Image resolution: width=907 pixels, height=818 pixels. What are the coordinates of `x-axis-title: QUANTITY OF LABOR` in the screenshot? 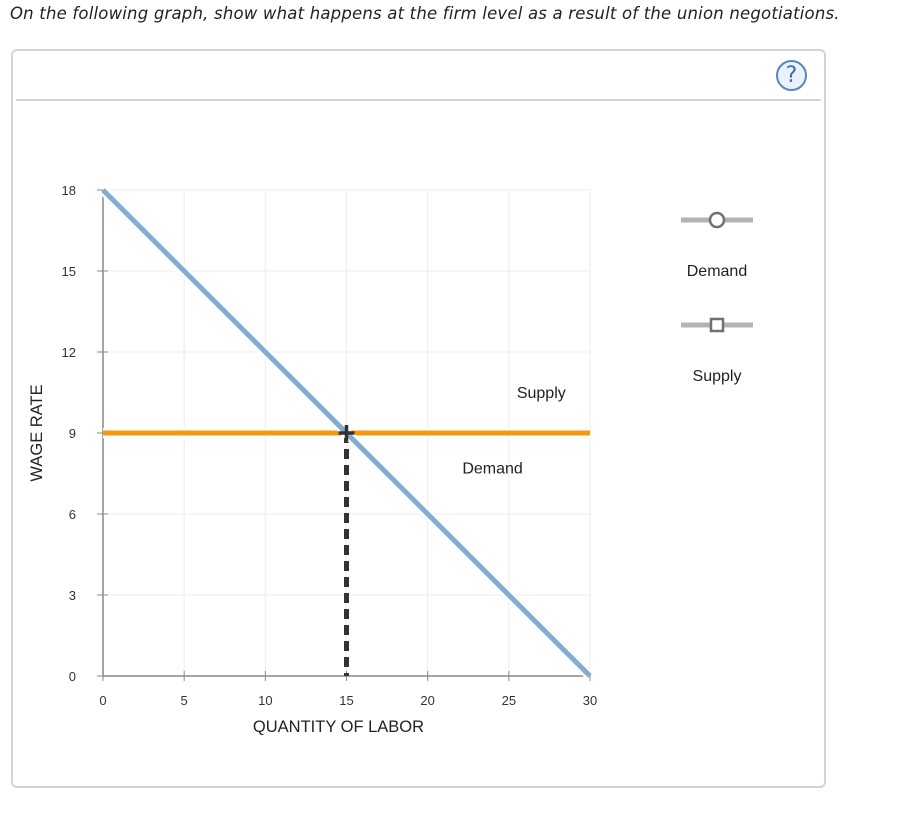 It's located at (338, 727).